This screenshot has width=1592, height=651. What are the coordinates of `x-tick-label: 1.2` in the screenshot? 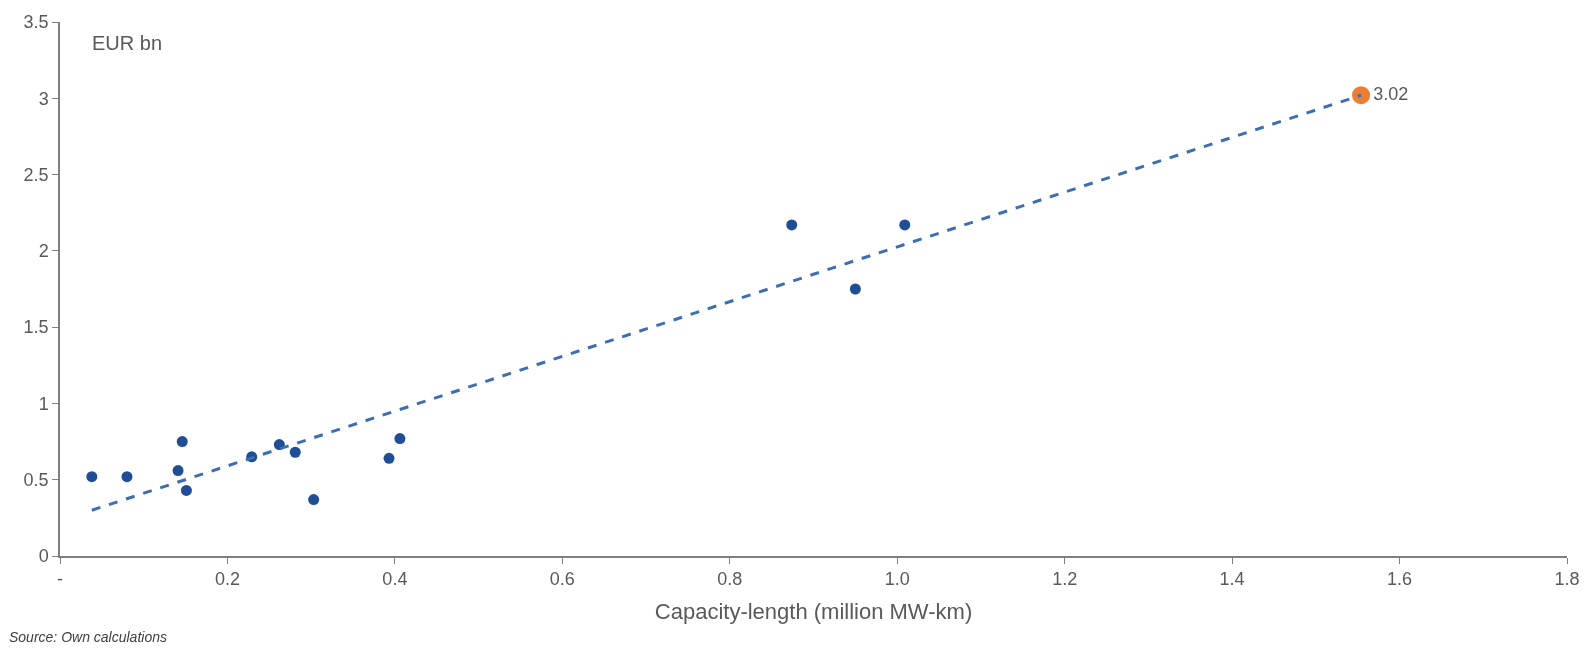 It's located at (1065, 579).